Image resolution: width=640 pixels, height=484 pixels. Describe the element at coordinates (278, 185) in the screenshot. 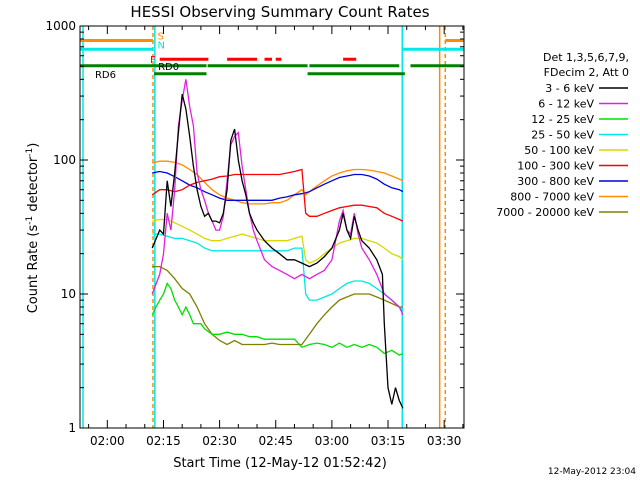

I see `series-line-300-800-kev` at that location.